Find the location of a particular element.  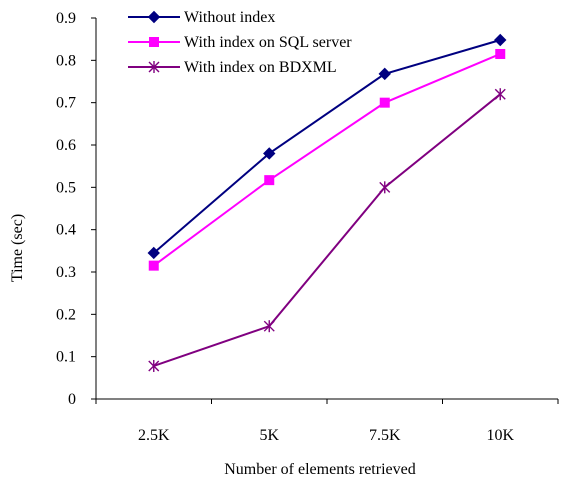

legend-label: With index on SQL server is located at coordinates (268, 42).